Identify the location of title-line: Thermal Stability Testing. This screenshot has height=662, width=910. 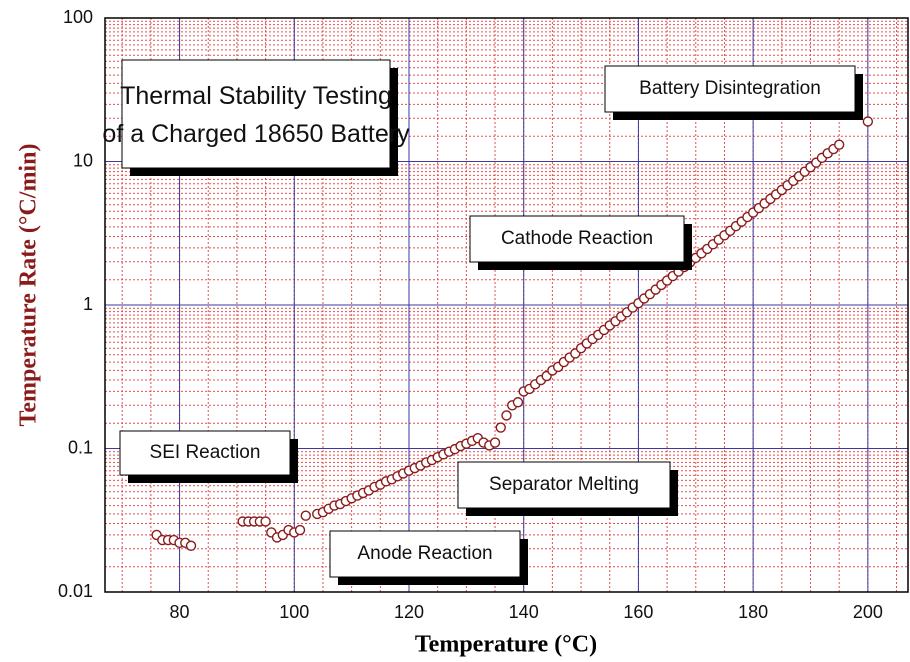
(256, 96).